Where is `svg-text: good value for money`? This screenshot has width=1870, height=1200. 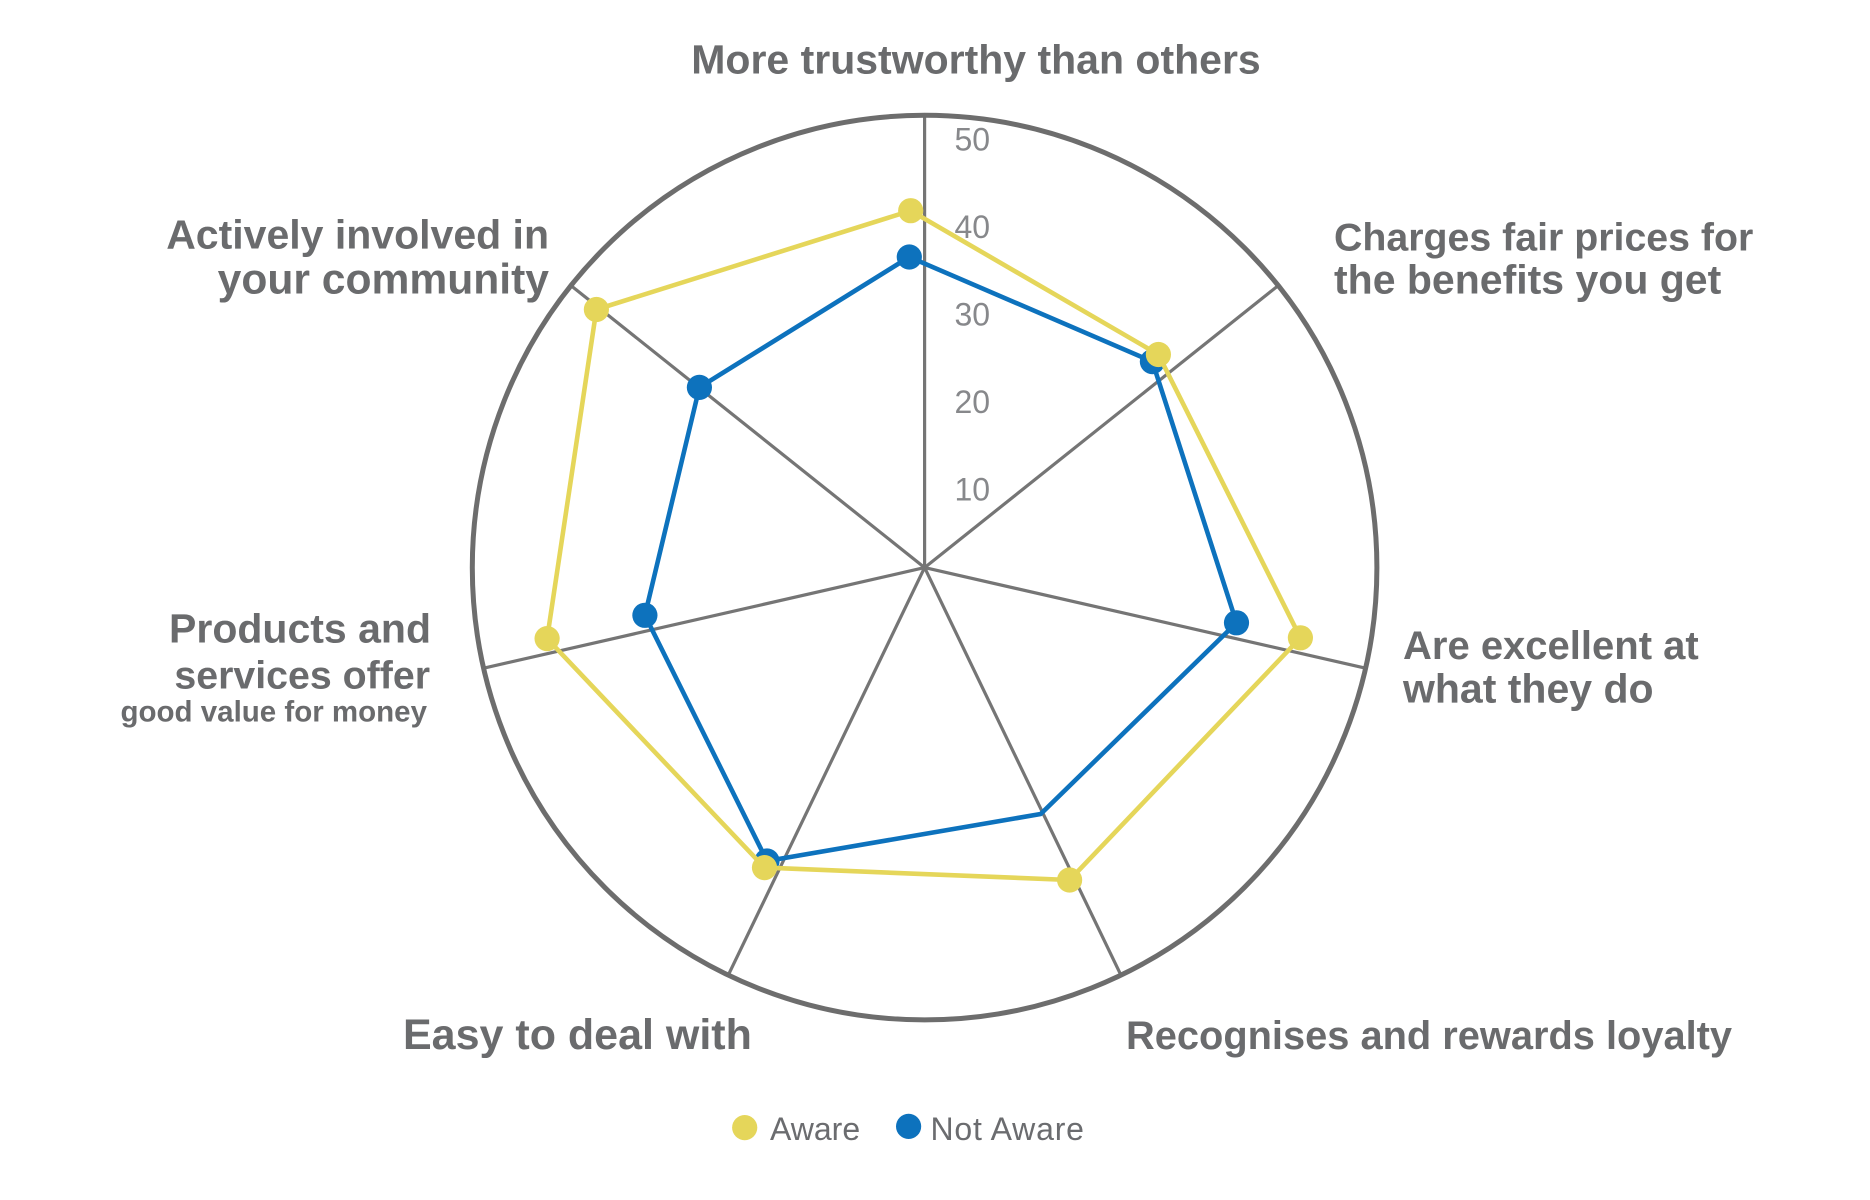
svg-text: good value for money is located at coordinates (273, 712).